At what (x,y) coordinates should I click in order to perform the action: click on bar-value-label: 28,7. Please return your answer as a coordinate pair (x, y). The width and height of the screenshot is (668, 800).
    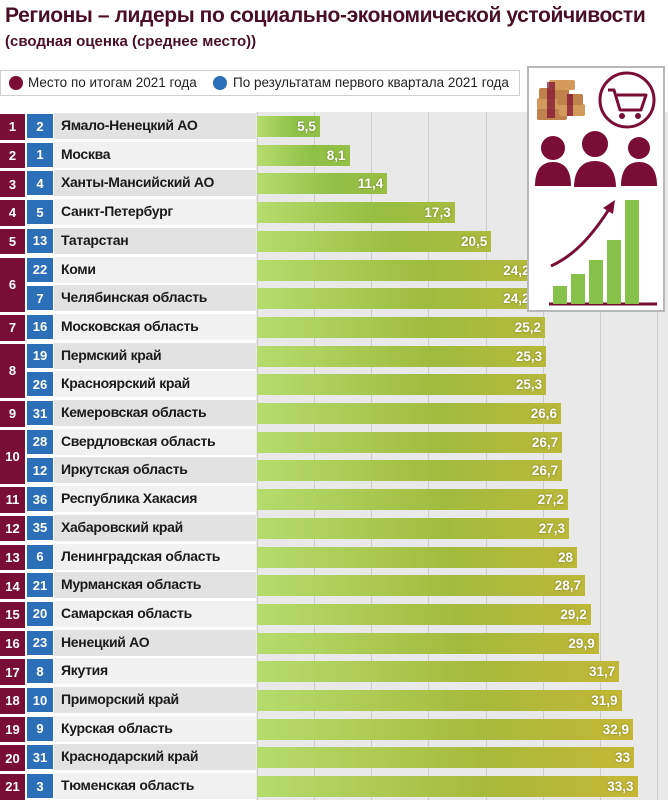
    Looking at the image, I should click on (567, 586).